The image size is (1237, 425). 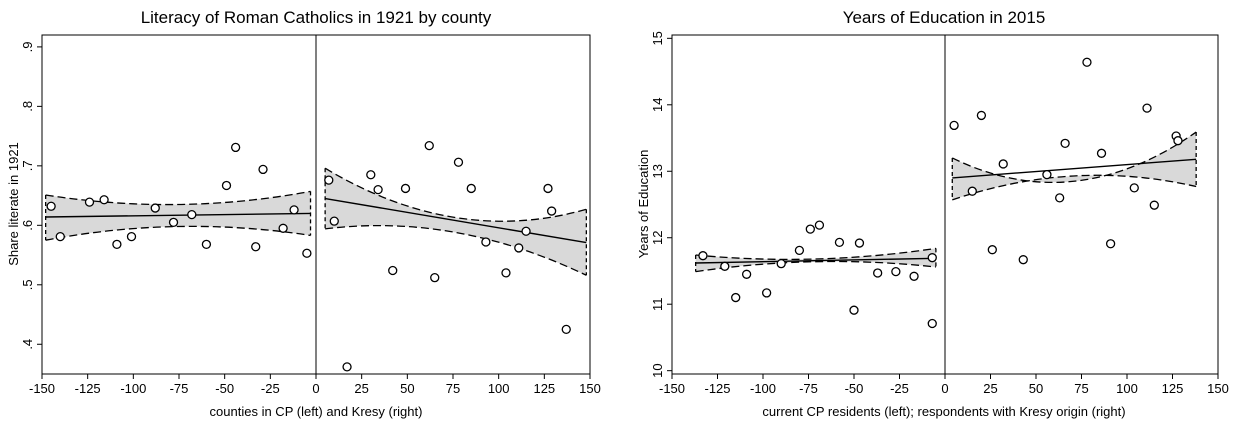 I want to click on x-tick-label: 75, so click(x=1081, y=388).